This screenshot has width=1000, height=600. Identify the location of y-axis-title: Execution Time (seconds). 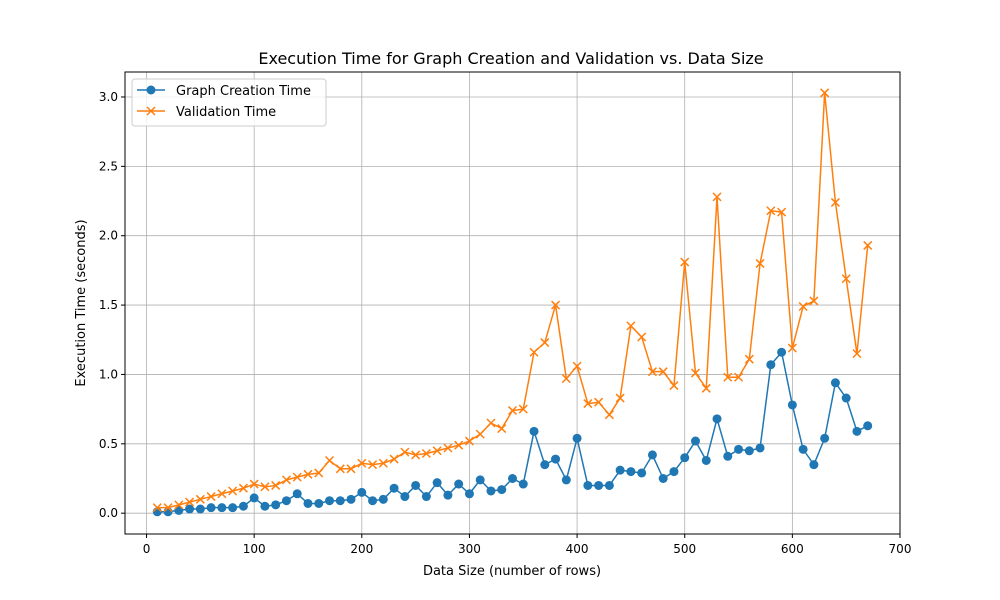
(81, 302).